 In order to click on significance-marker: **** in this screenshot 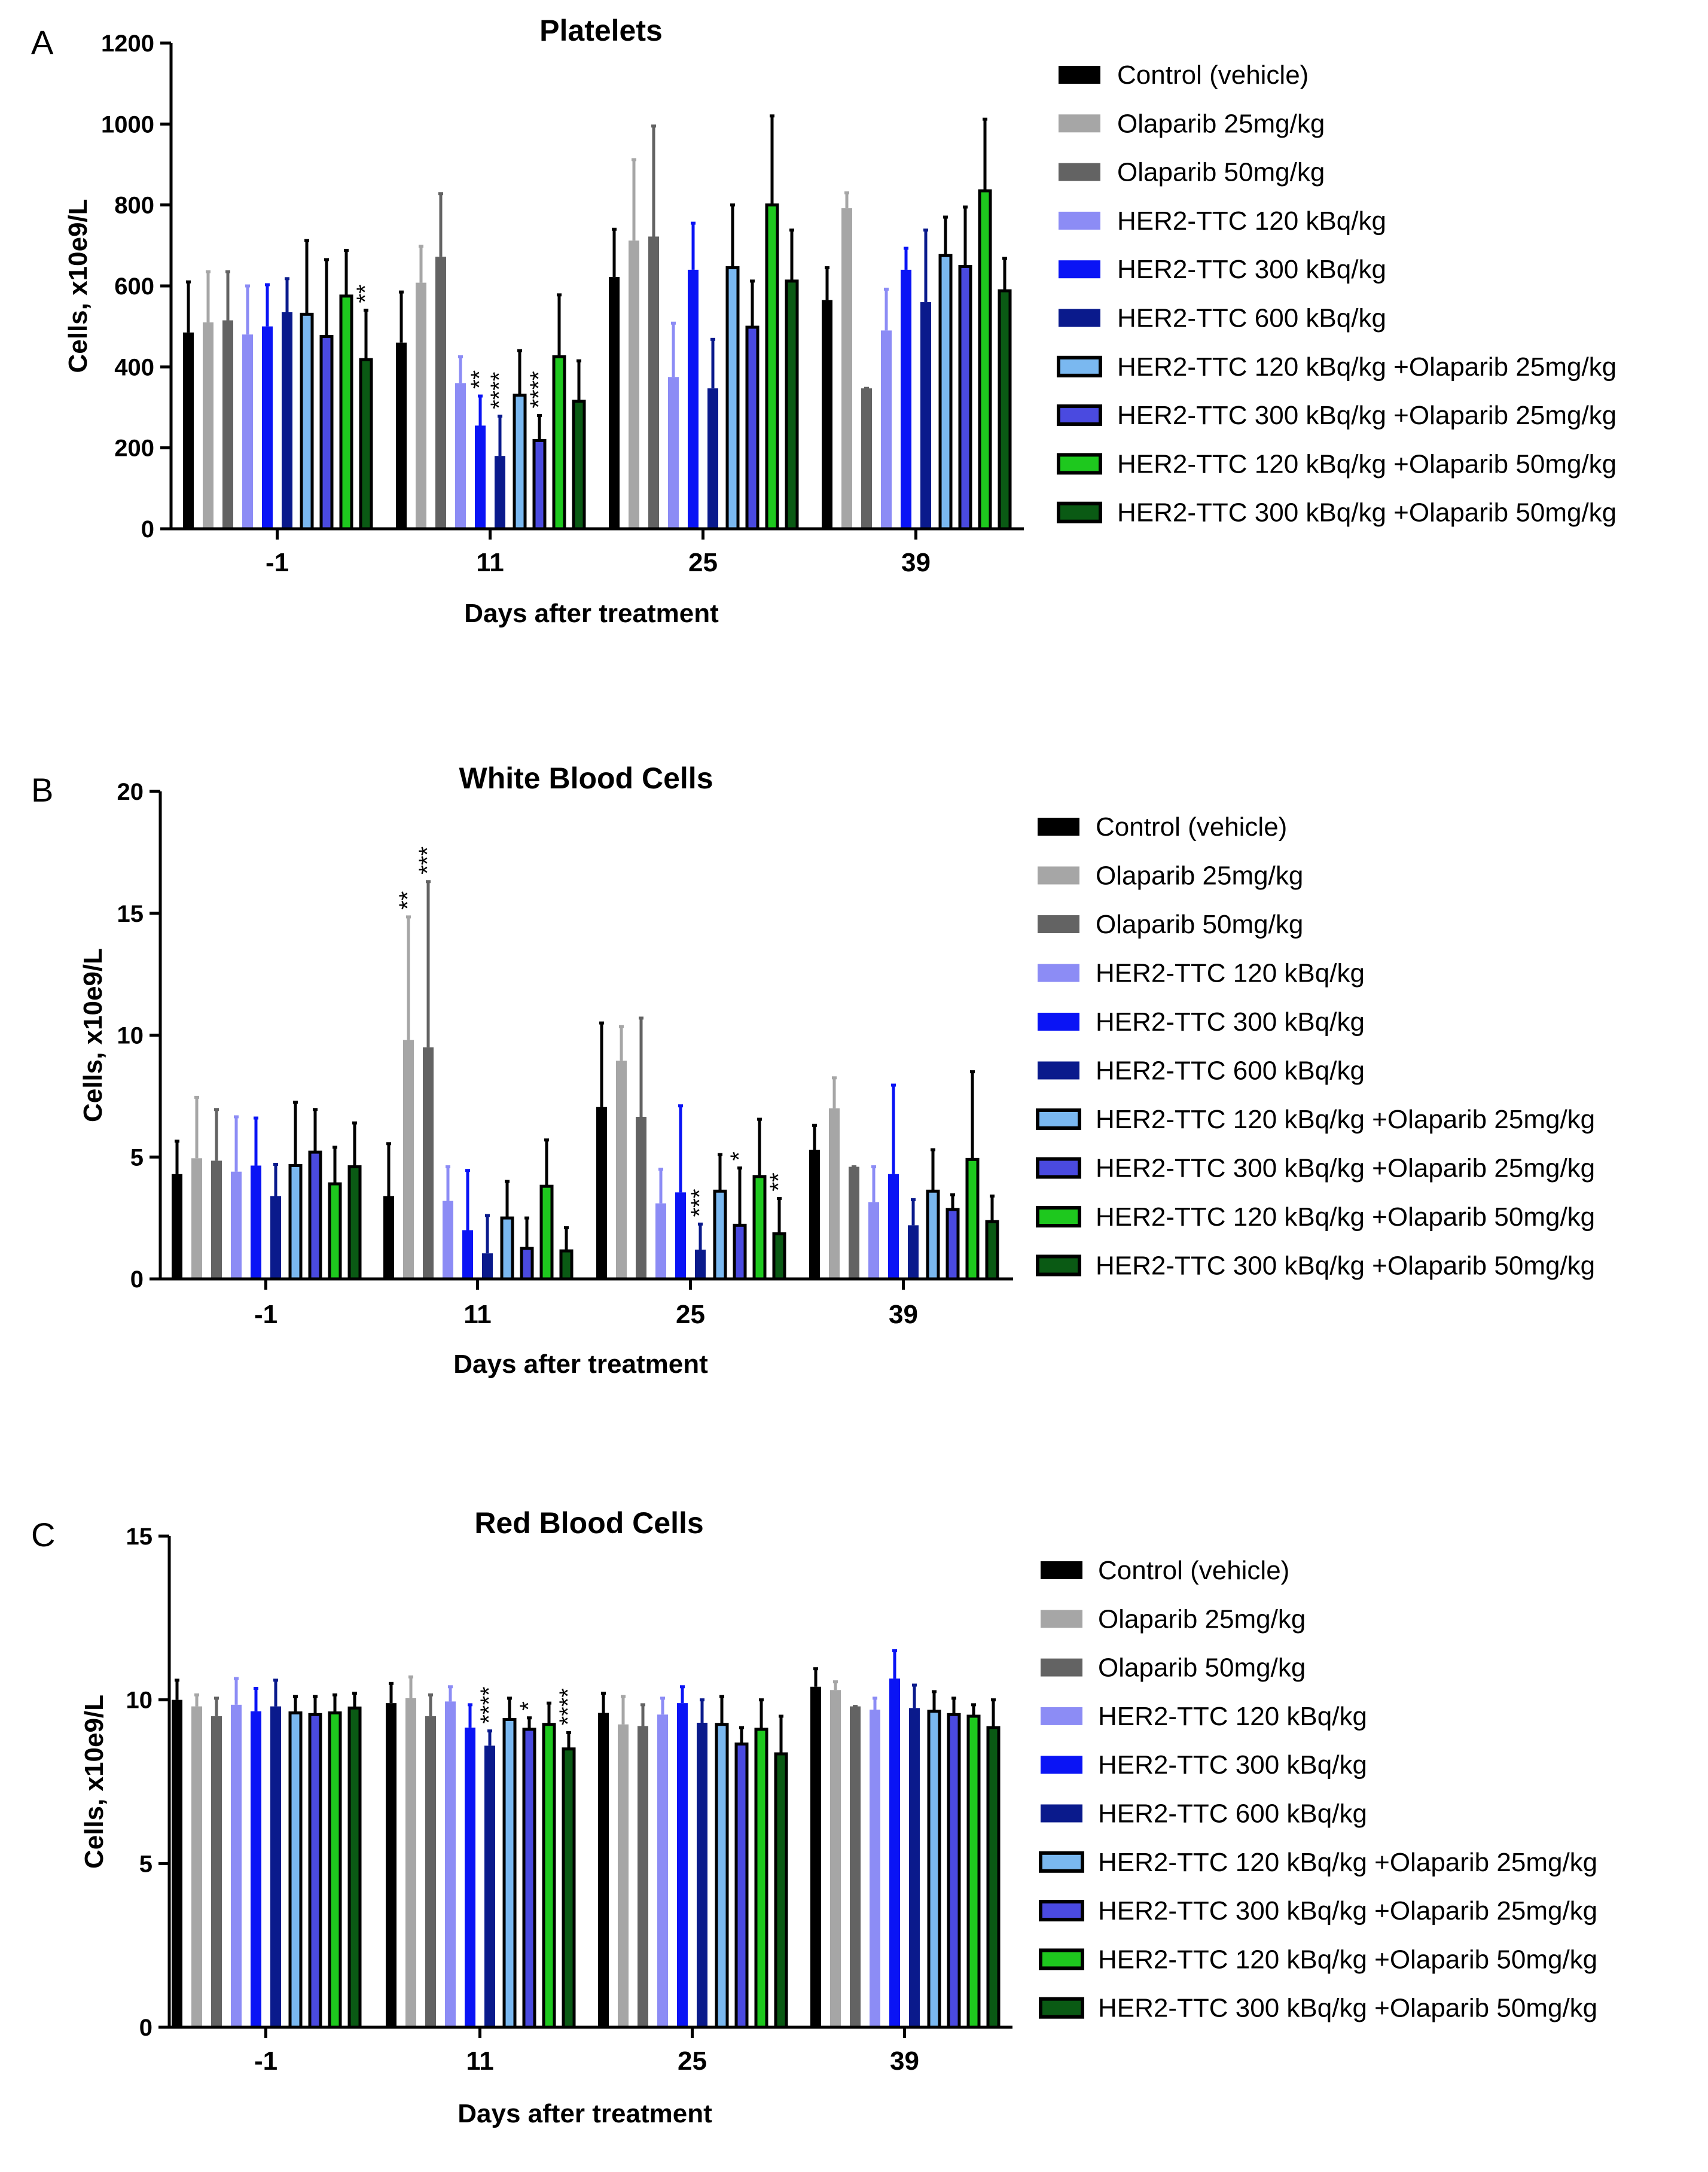, I will do `click(499, 390)`.